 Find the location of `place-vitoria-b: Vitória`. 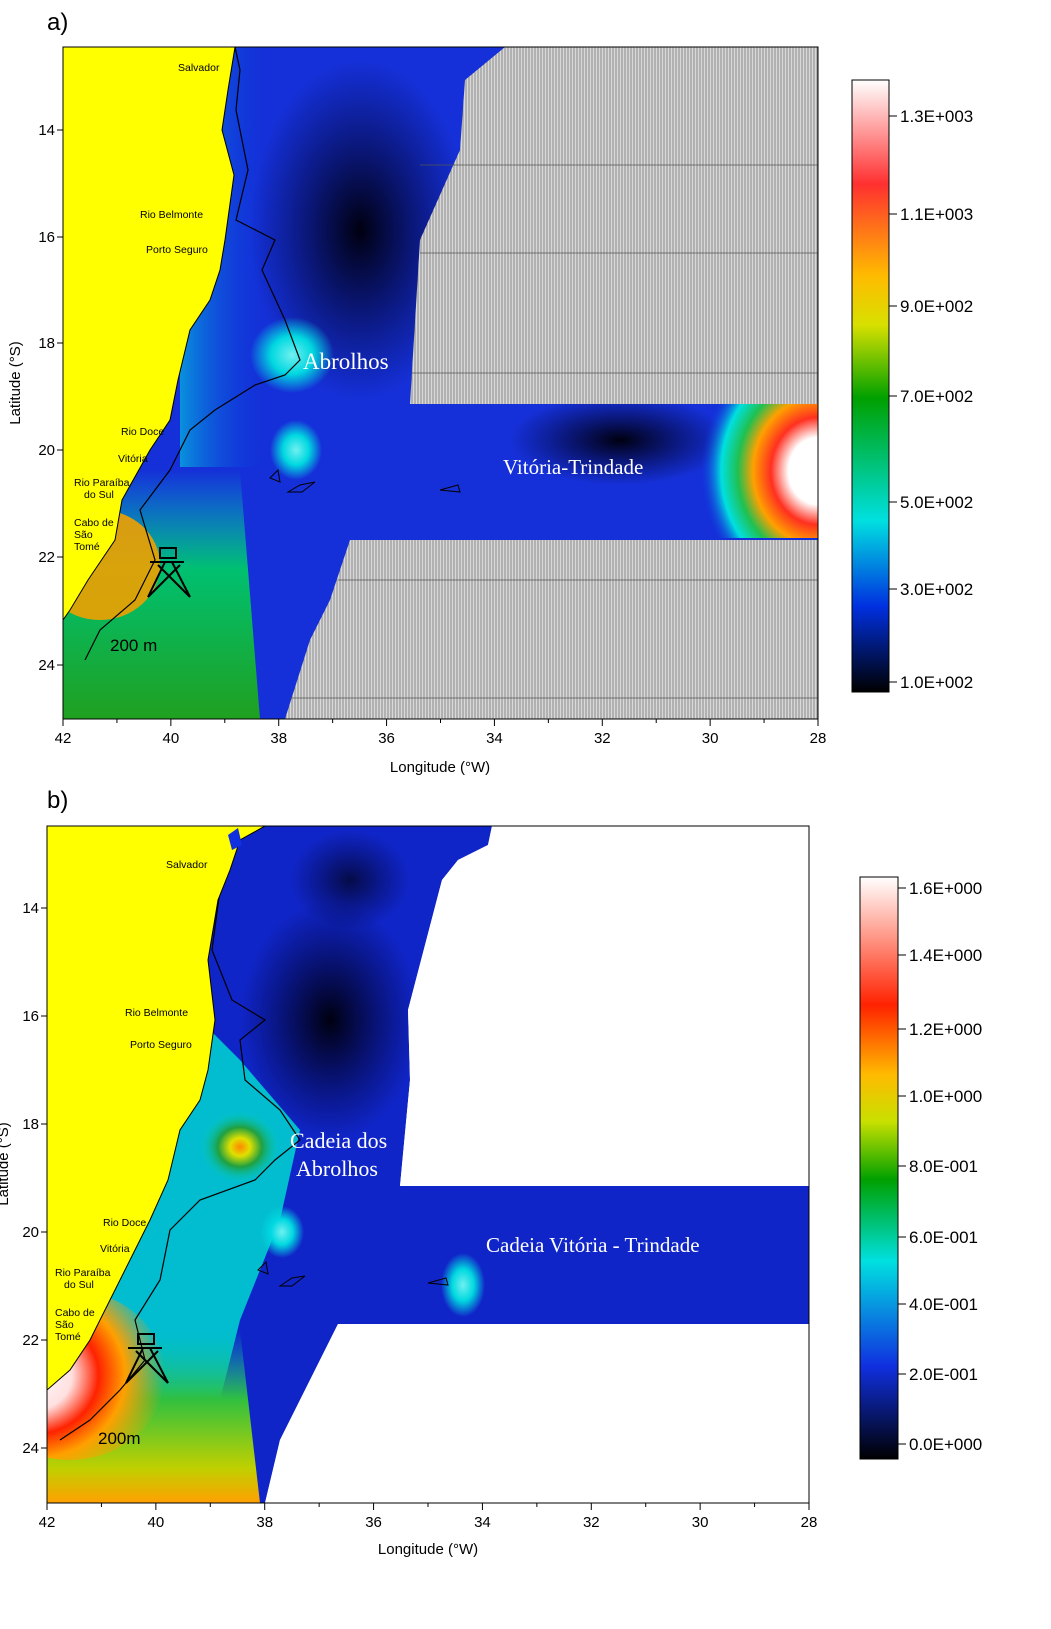

place-vitoria-b: Vitória is located at coordinates (115, 1249).